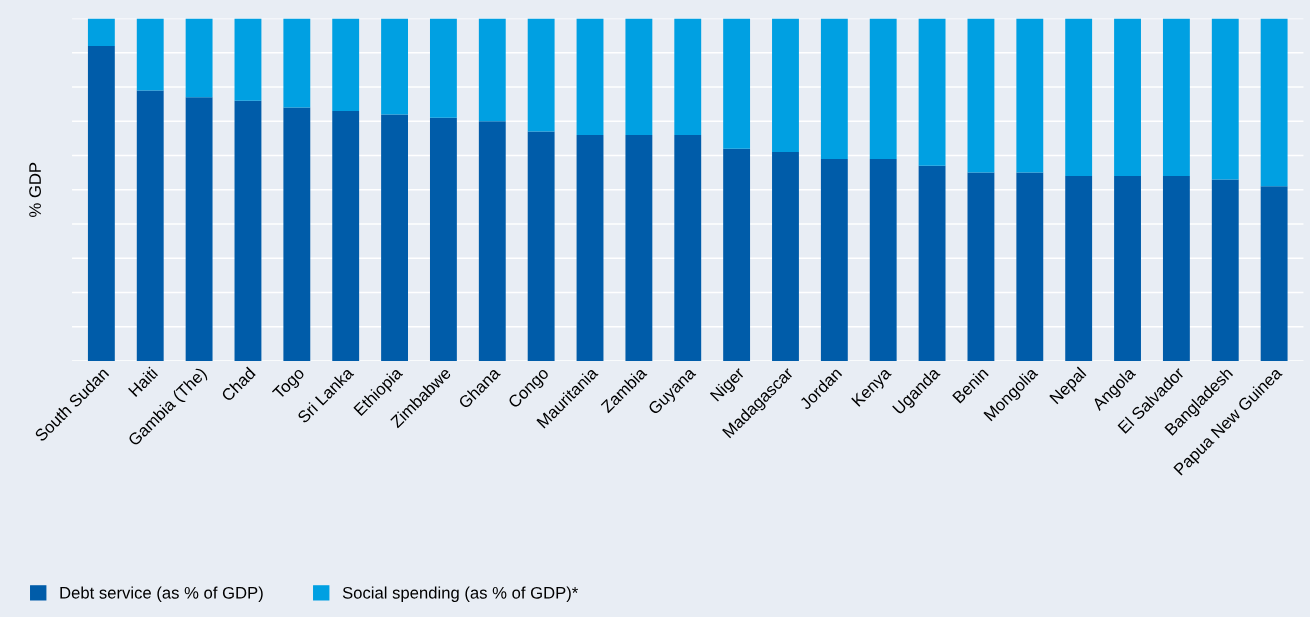 This screenshot has width=1310, height=617. I want to click on legend-label: Debt service (as % of GDP), so click(161, 594).